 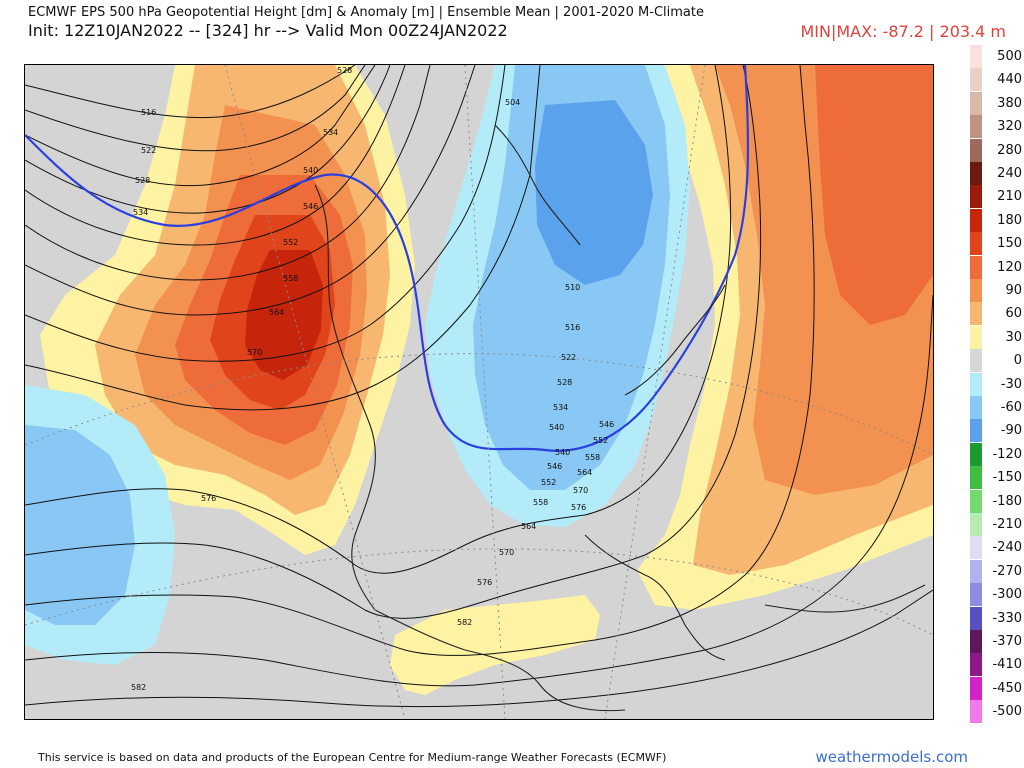 What do you see at coordinates (1007, 571) in the screenshot?
I see `legend-label: -270` at bounding box center [1007, 571].